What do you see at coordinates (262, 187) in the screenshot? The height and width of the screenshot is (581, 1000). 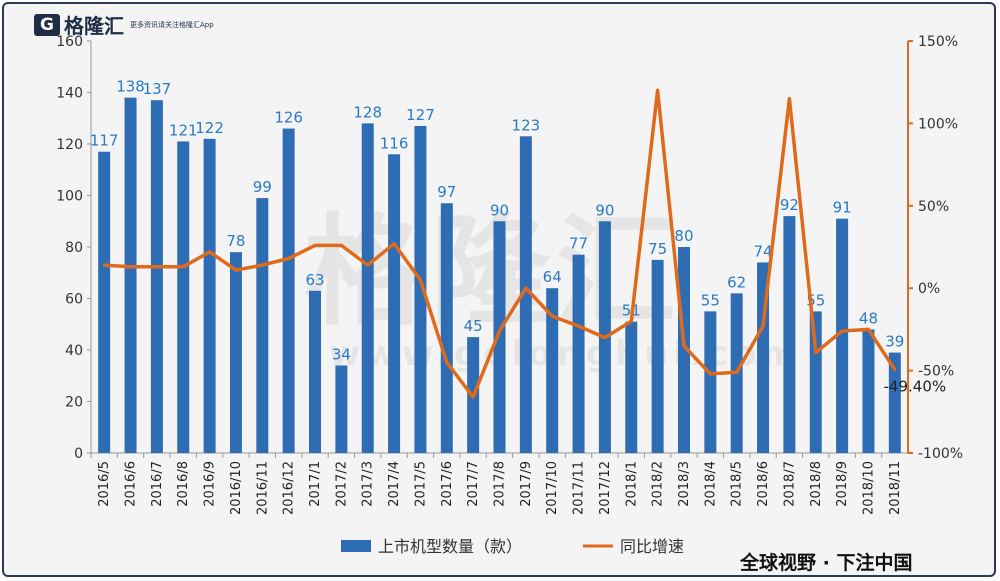 I see `bar-value-label: 99` at bounding box center [262, 187].